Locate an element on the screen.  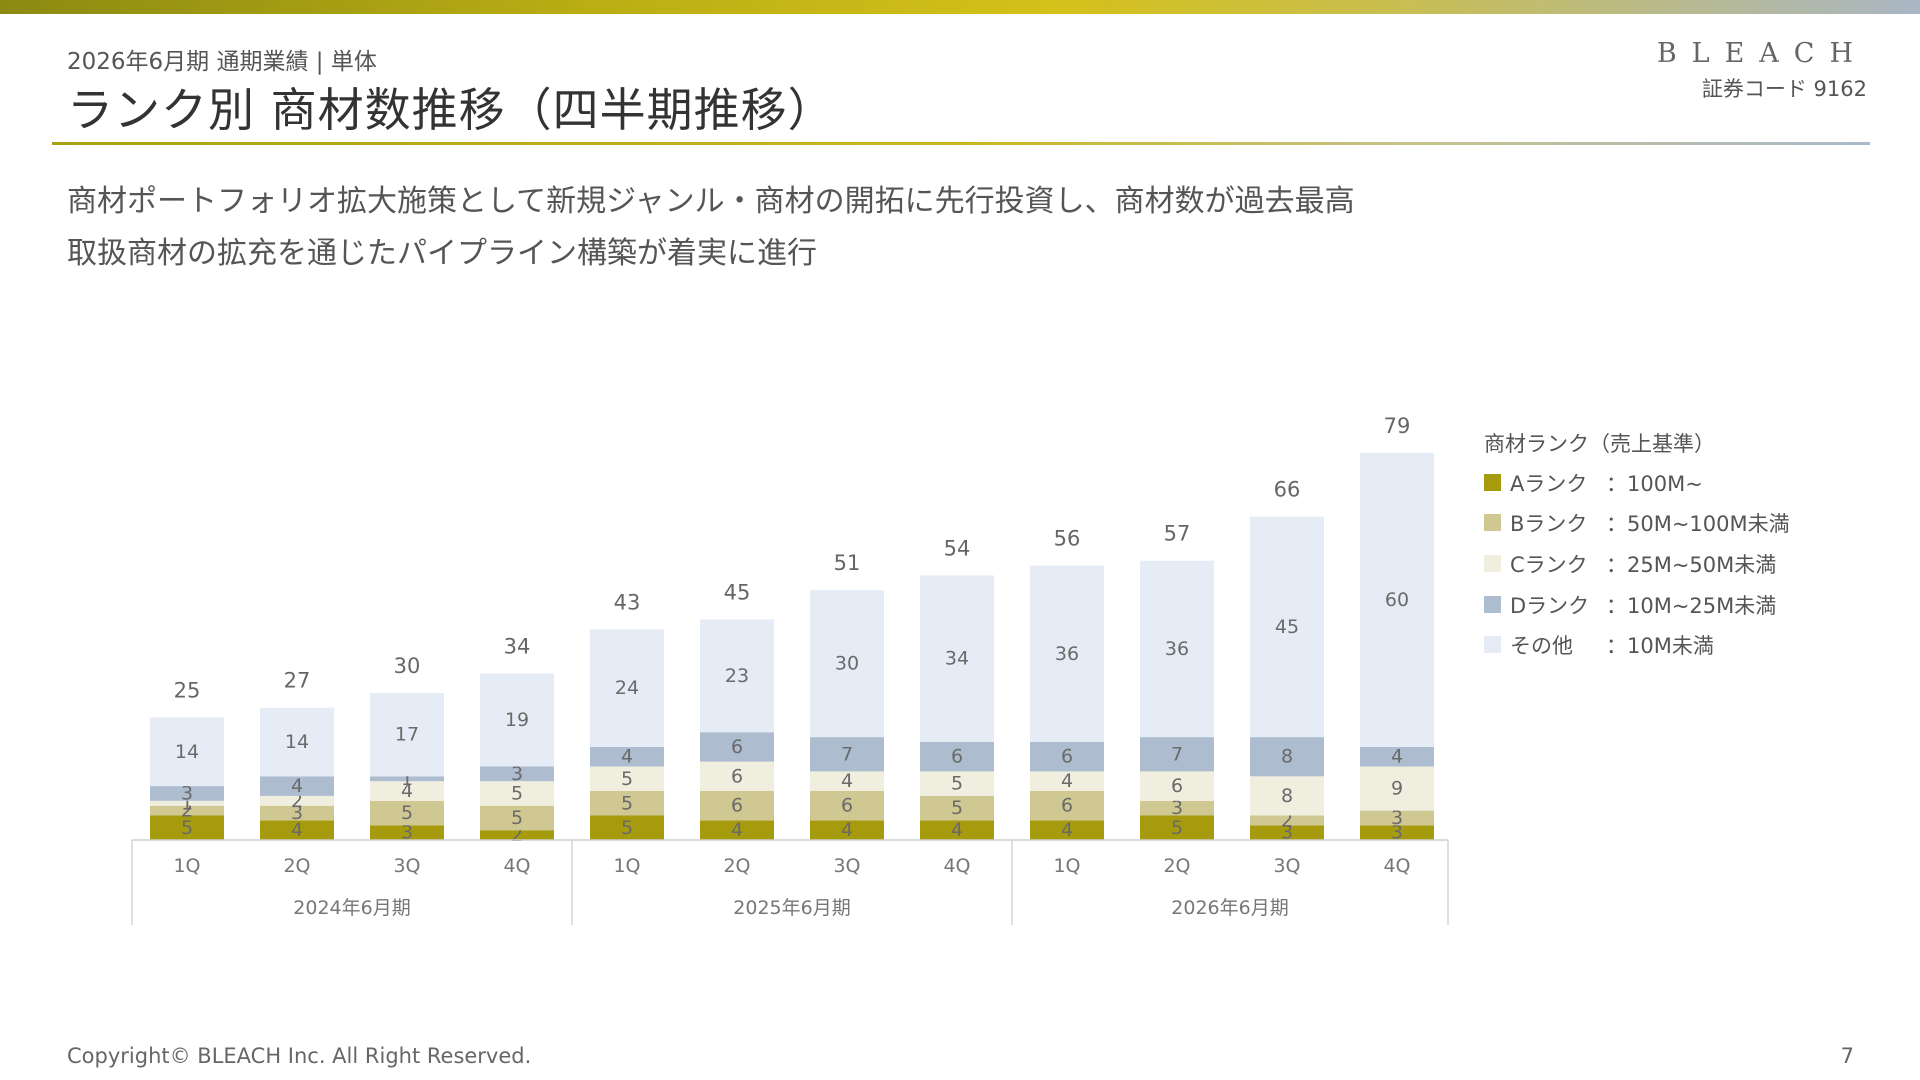
data-label: 19 is located at coordinates (517, 720).